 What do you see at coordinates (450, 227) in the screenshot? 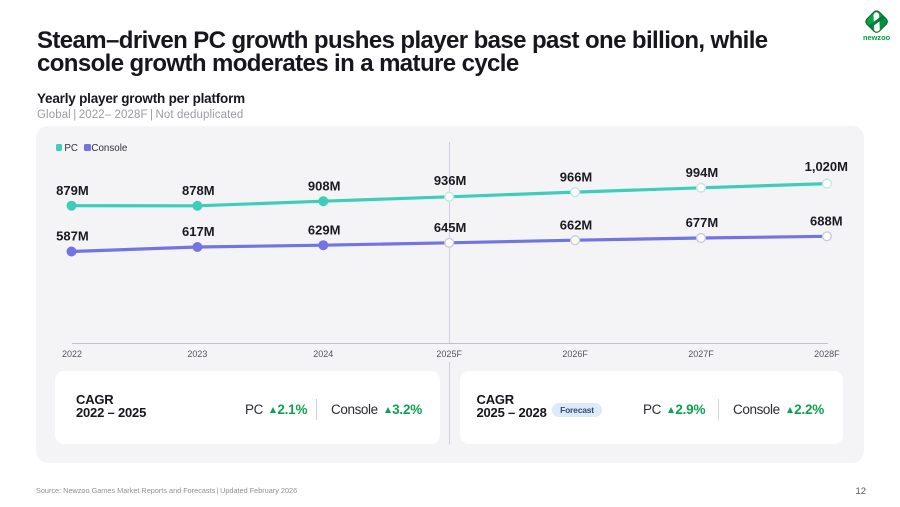
I see `svg-text: 645M` at bounding box center [450, 227].